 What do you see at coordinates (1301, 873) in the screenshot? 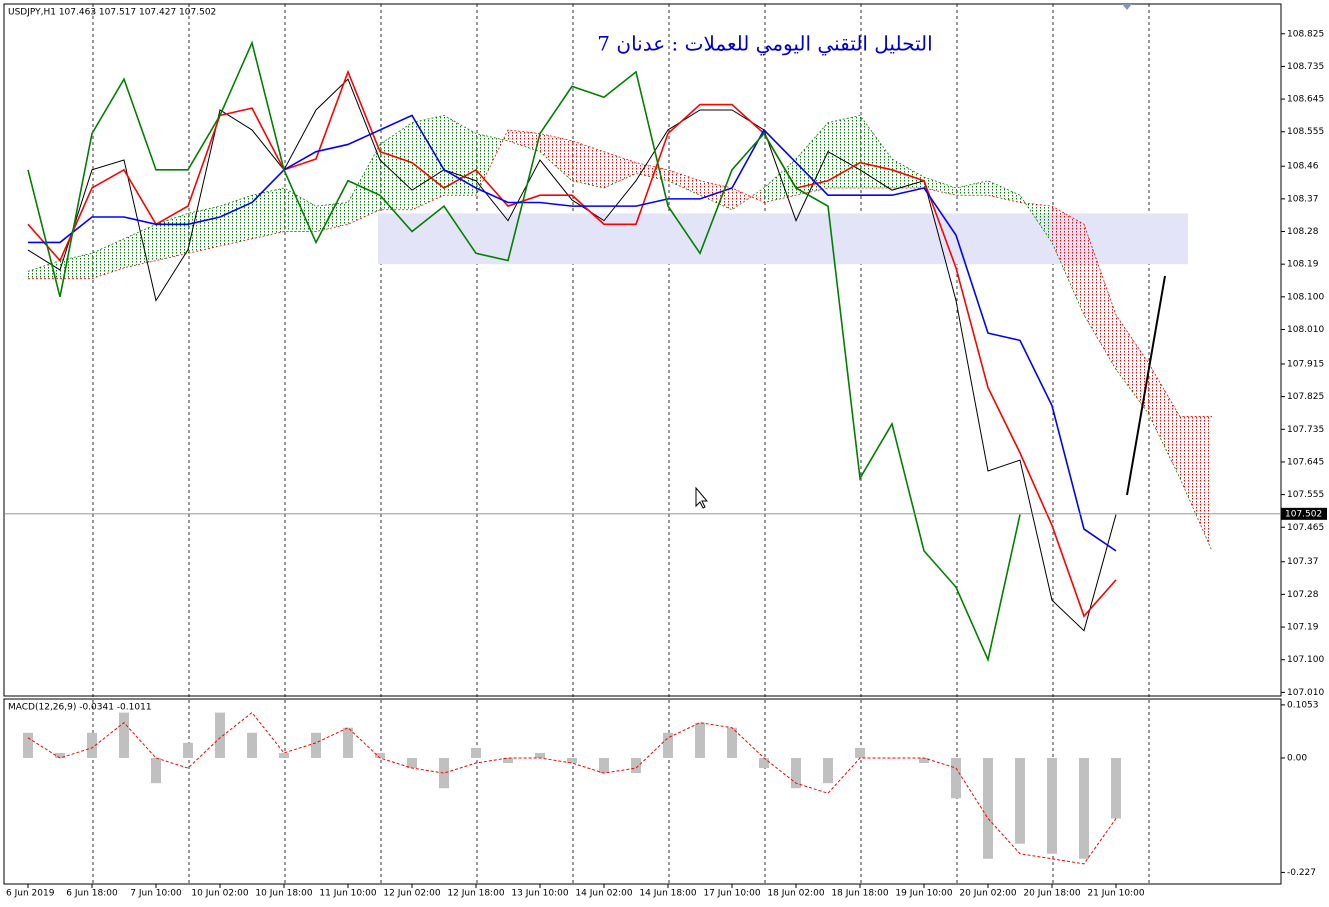
I see `y-tick-label: -0.227` at bounding box center [1301, 873].